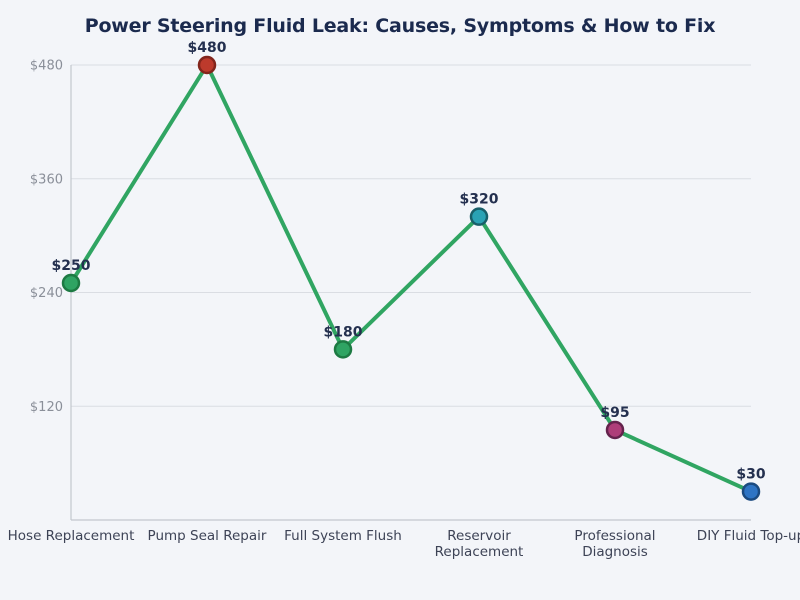 Image resolution: width=800 pixels, height=600 pixels. Describe the element at coordinates (343, 536) in the screenshot. I see `x-axis-label: Full System Flush` at that location.